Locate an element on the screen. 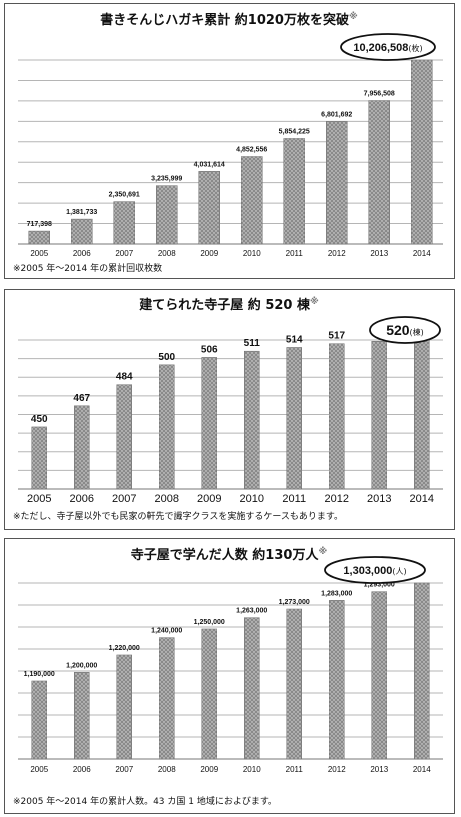  learners-x-tick-2012: 2012 is located at coordinates (337, 769).